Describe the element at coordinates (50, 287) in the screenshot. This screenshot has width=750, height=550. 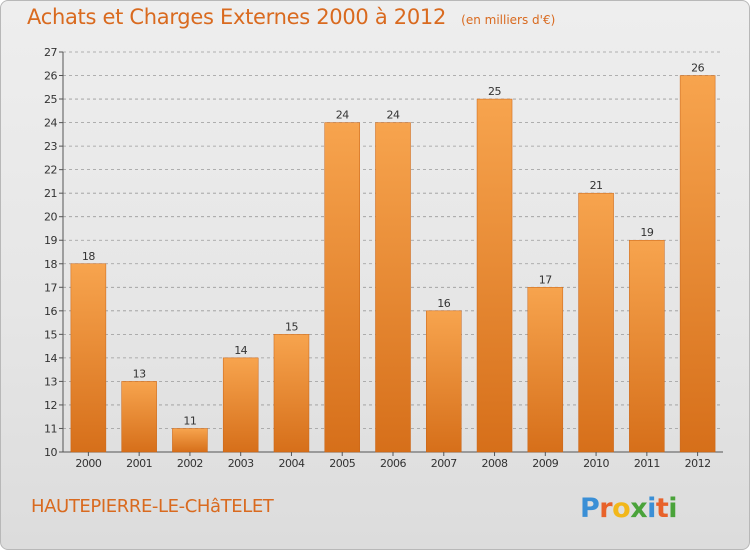
I see `y-tick-label: 17` at that location.